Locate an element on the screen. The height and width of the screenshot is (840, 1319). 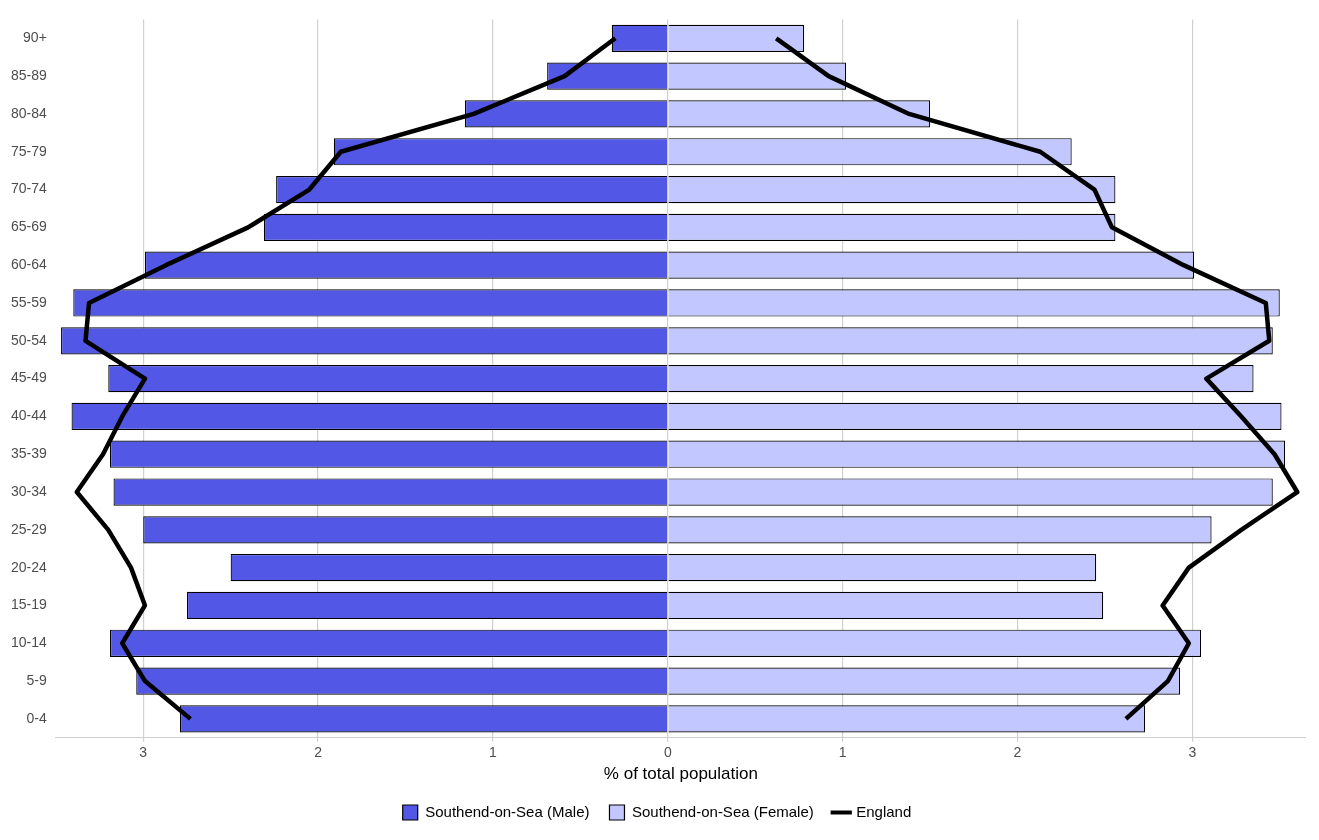
y-tick-label: 60-64 is located at coordinates (29, 264).